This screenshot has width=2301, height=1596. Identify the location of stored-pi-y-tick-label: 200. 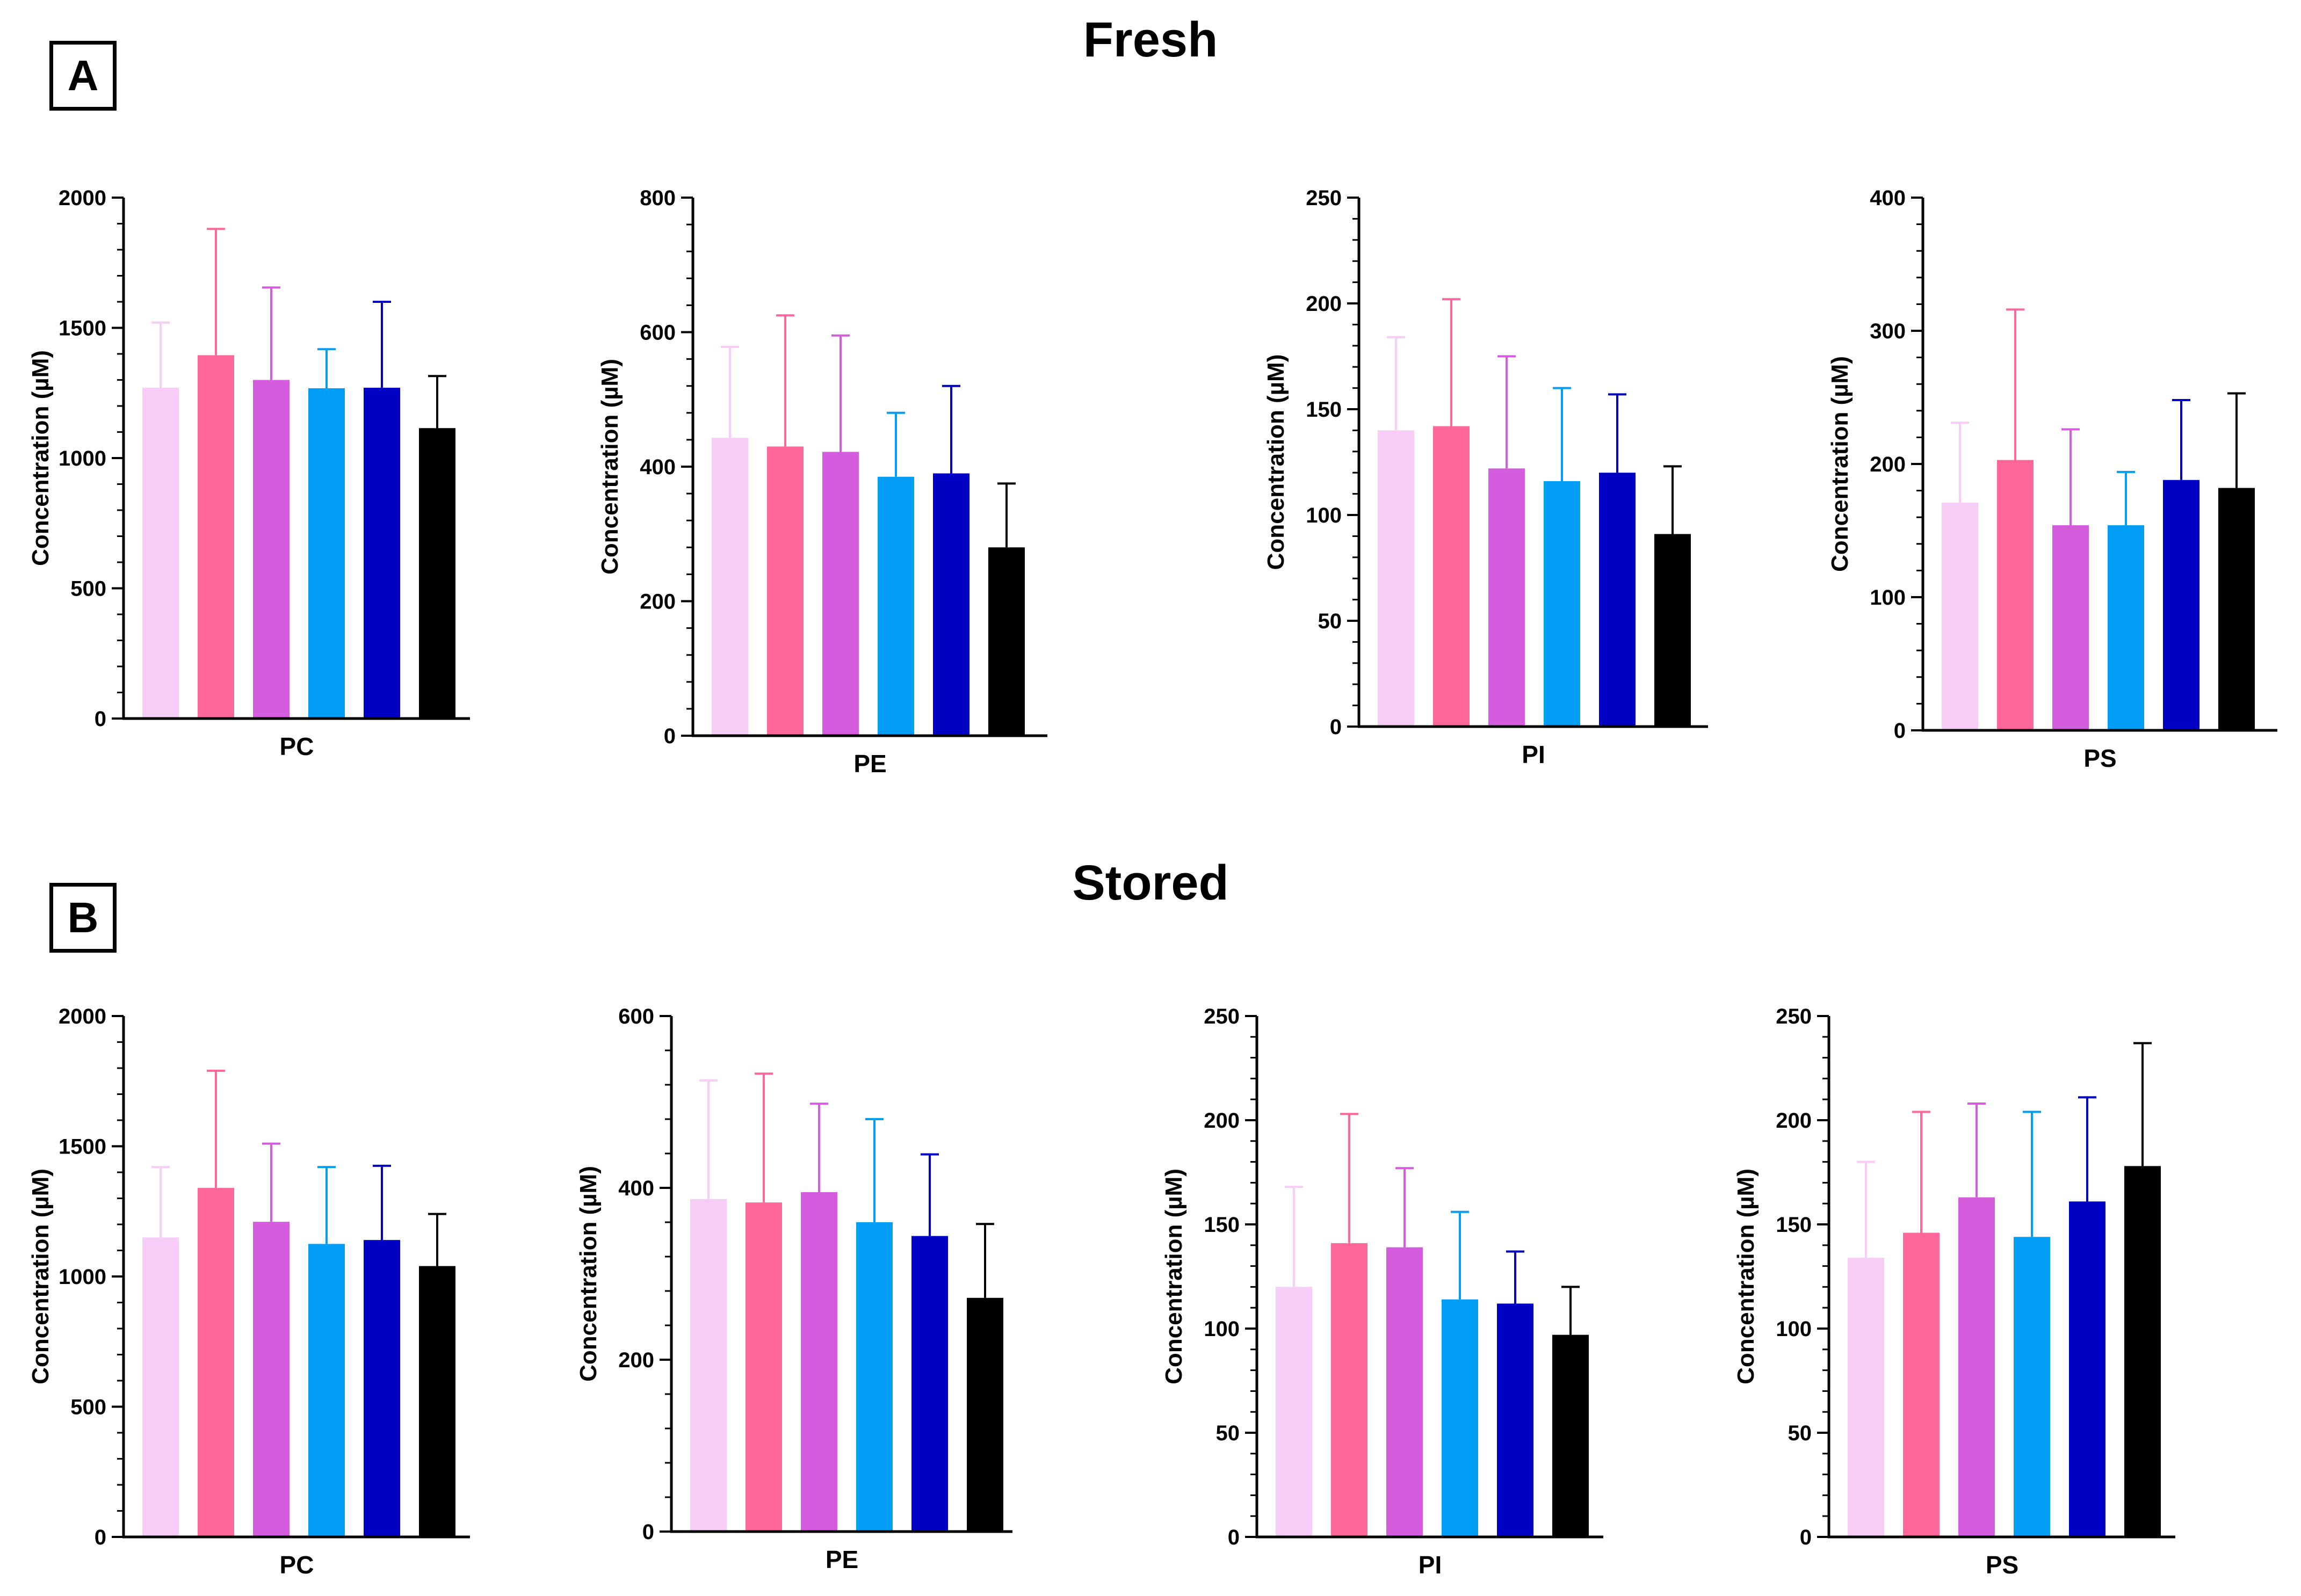
(1222, 1121).